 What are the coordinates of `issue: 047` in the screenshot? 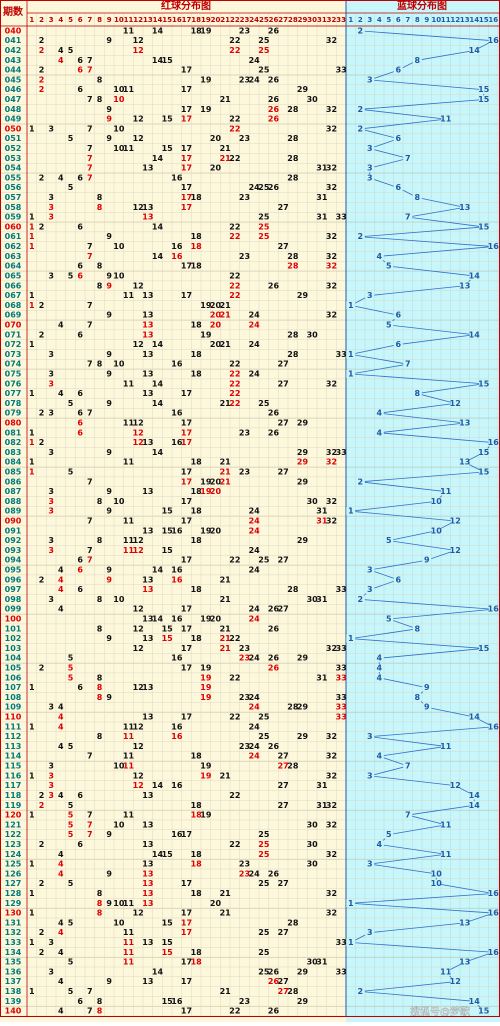 It's located at (13, 99).